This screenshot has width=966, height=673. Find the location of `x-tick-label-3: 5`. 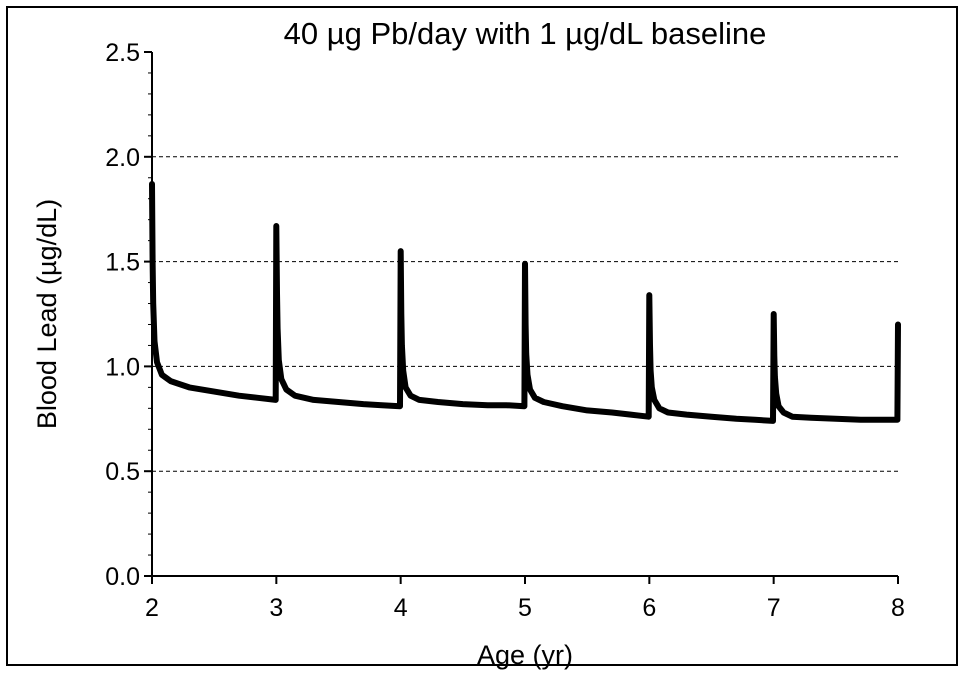

x-tick-label-3: 5 is located at coordinates (525, 608).